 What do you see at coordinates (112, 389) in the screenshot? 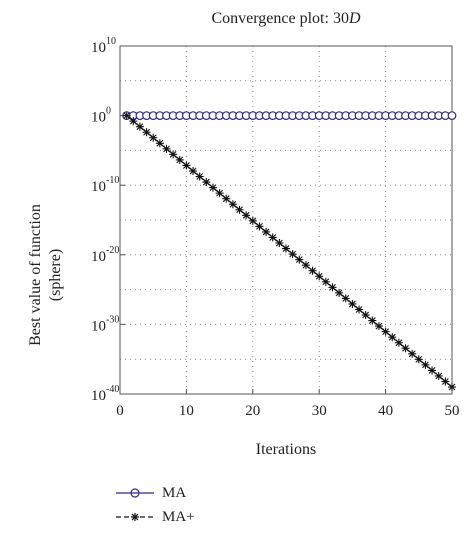
I see `y-tick-exponent: -40` at bounding box center [112, 389].